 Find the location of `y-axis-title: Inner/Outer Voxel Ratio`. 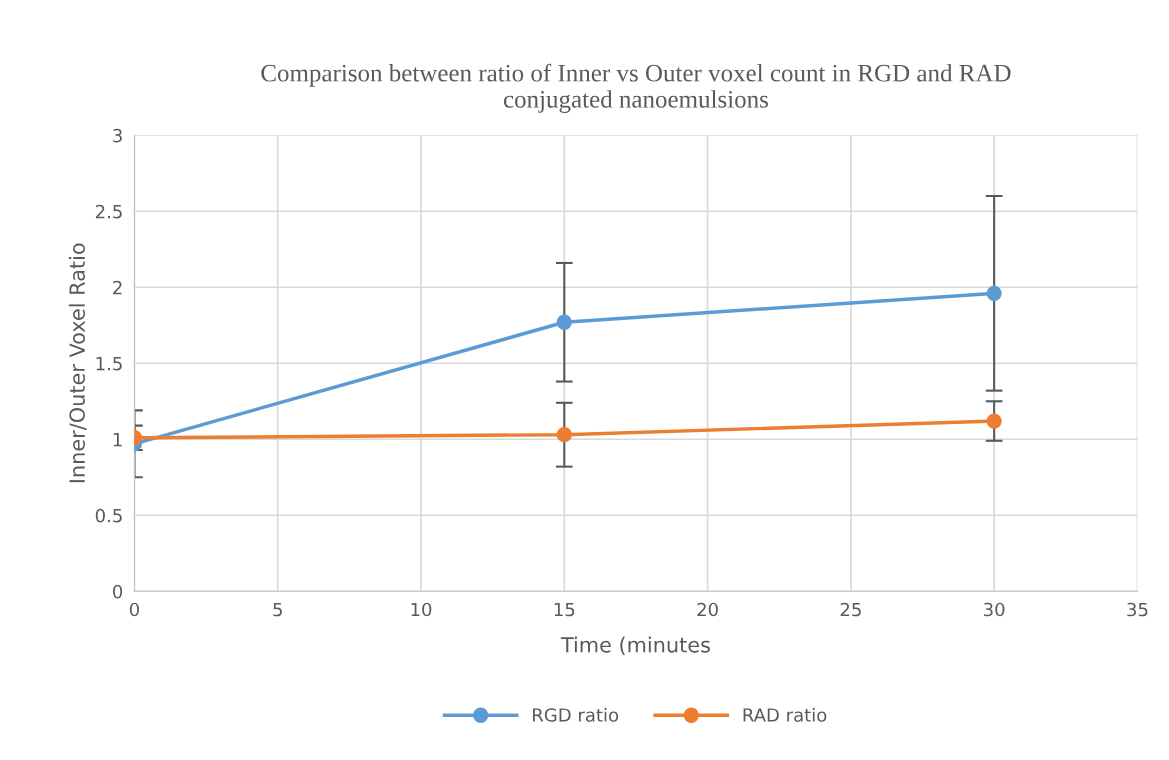

y-axis-title: Inner/Outer Voxel Ratio is located at coordinates (77, 363).